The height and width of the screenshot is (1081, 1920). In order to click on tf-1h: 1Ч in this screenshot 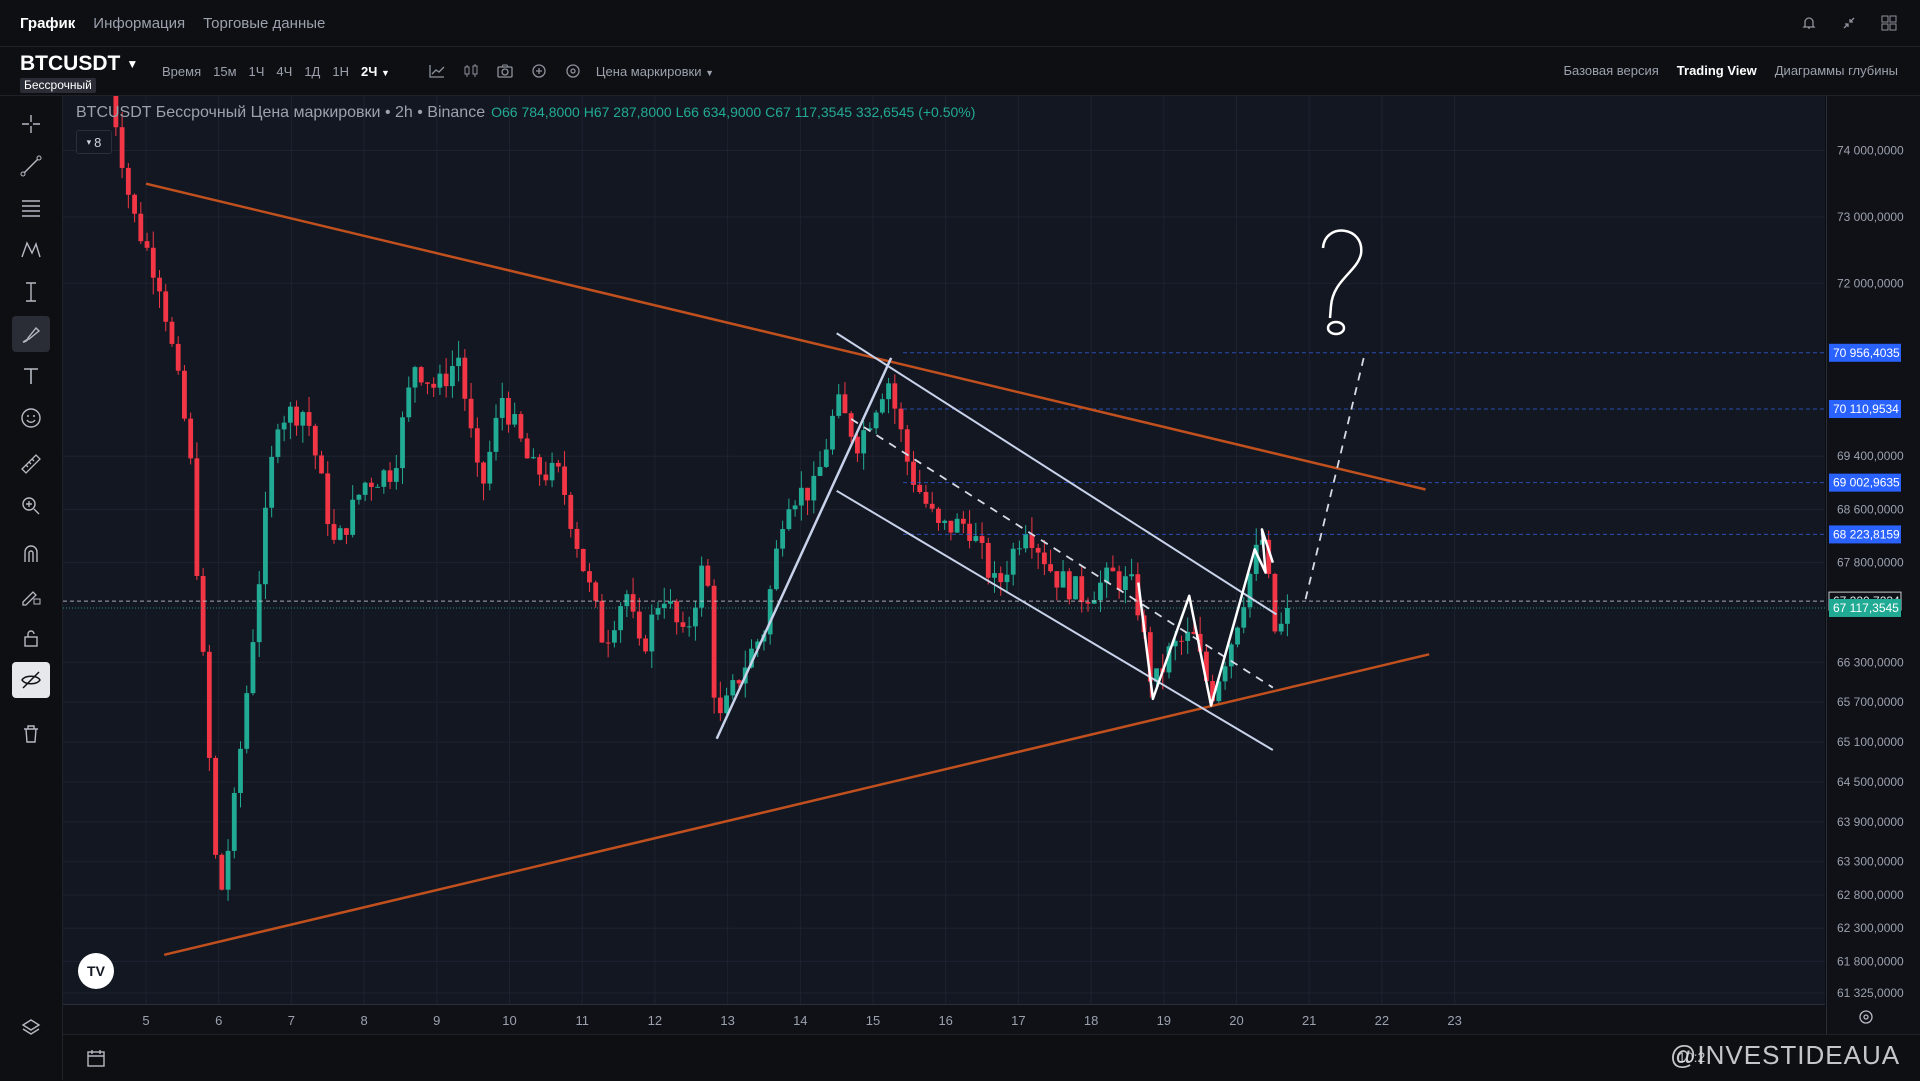, I will do `click(256, 71)`.